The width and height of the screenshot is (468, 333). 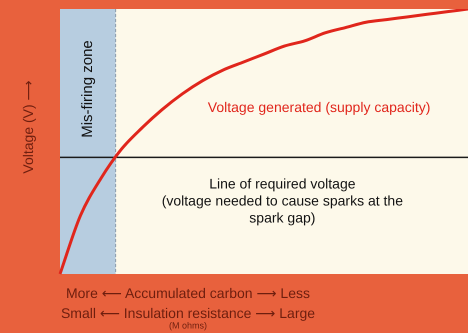 I want to click on y-axis-title: Voltage (V) ⟶, so click(x=28, y=127).